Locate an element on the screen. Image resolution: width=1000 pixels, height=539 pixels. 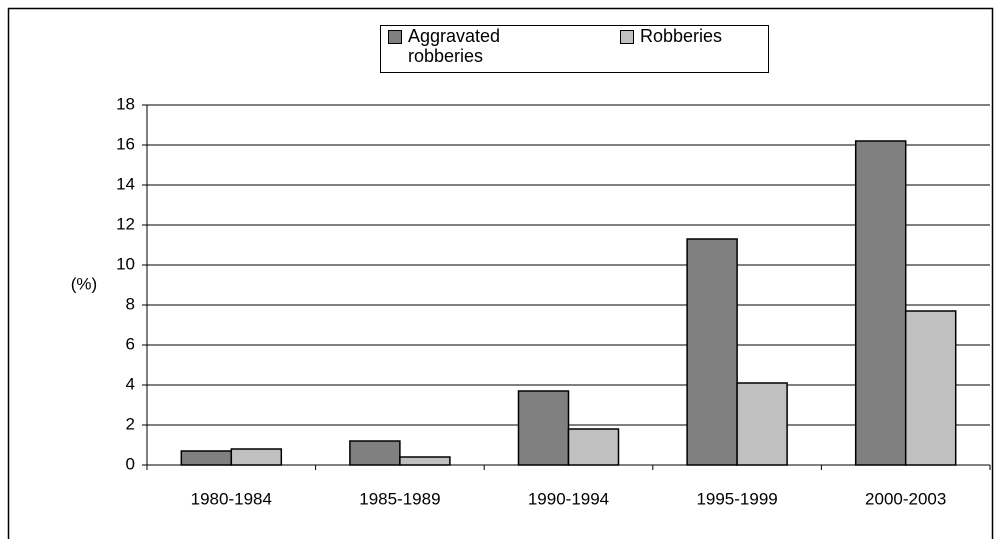
x-tick-label: 2000-2003 is located at coordinates (905, 498).